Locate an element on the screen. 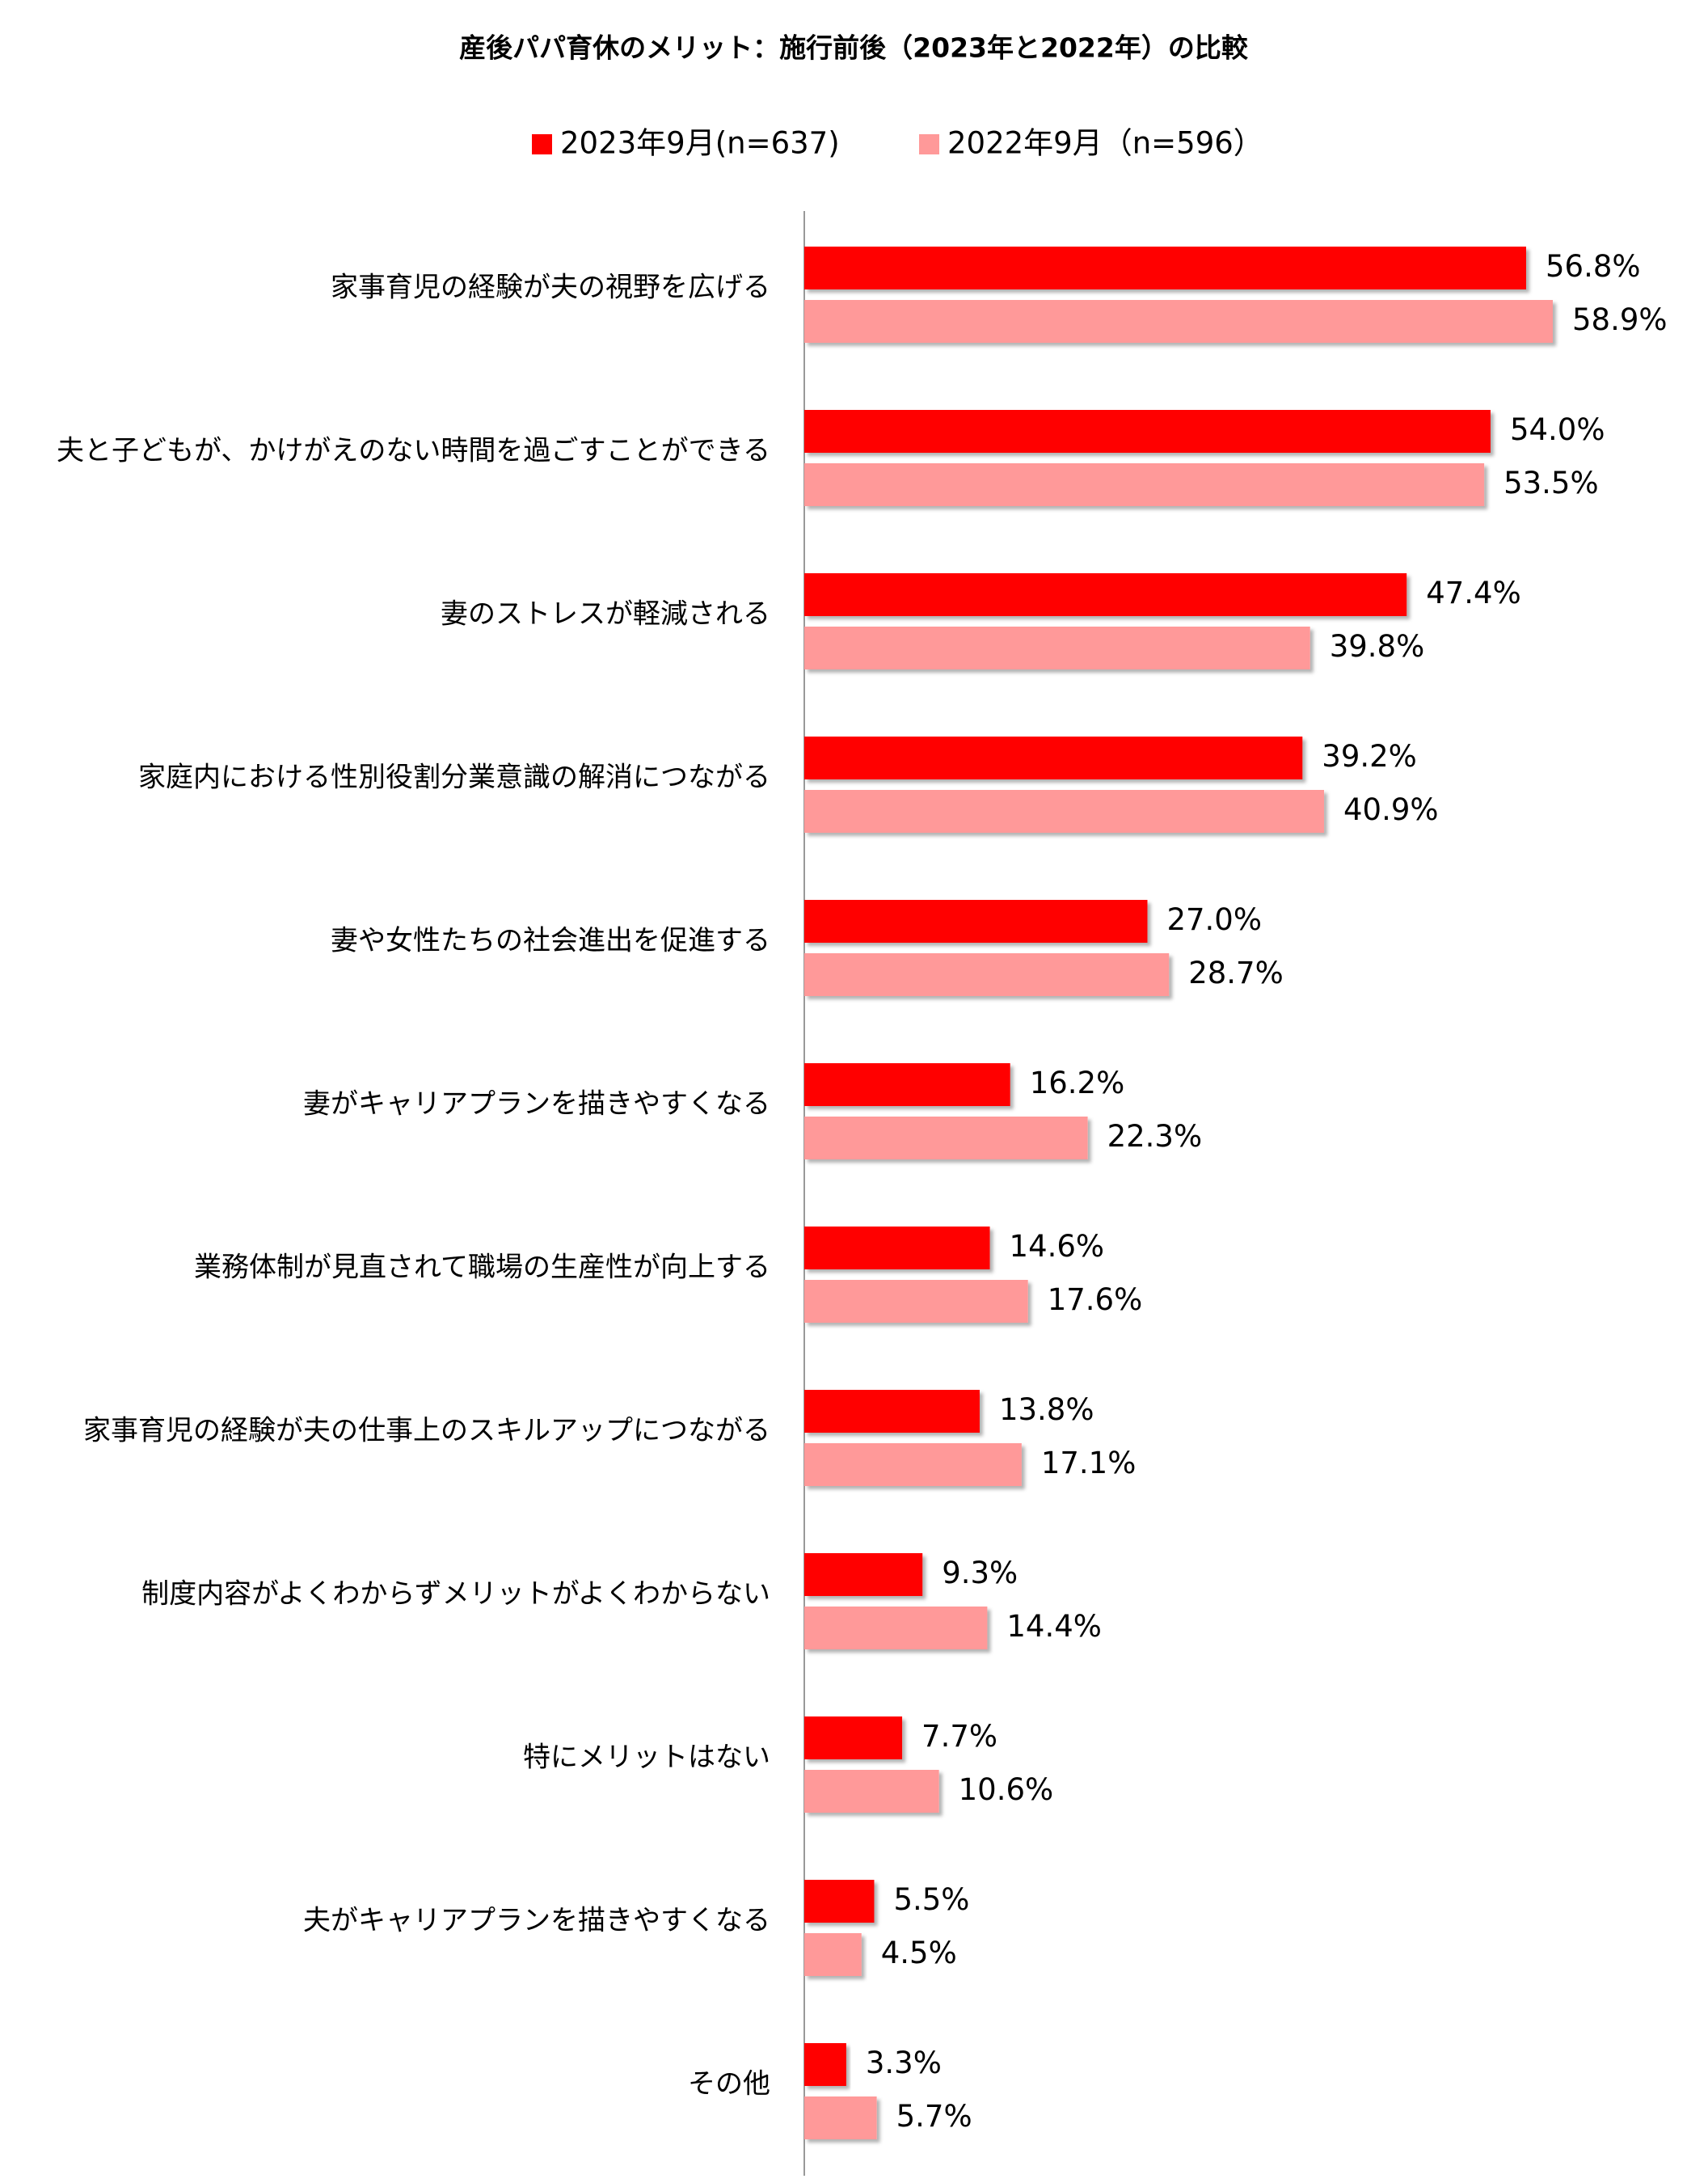 The width and height of the screenshot is (1708, 2183). value-label: 5.7% is located at coordinates (934, 2116).